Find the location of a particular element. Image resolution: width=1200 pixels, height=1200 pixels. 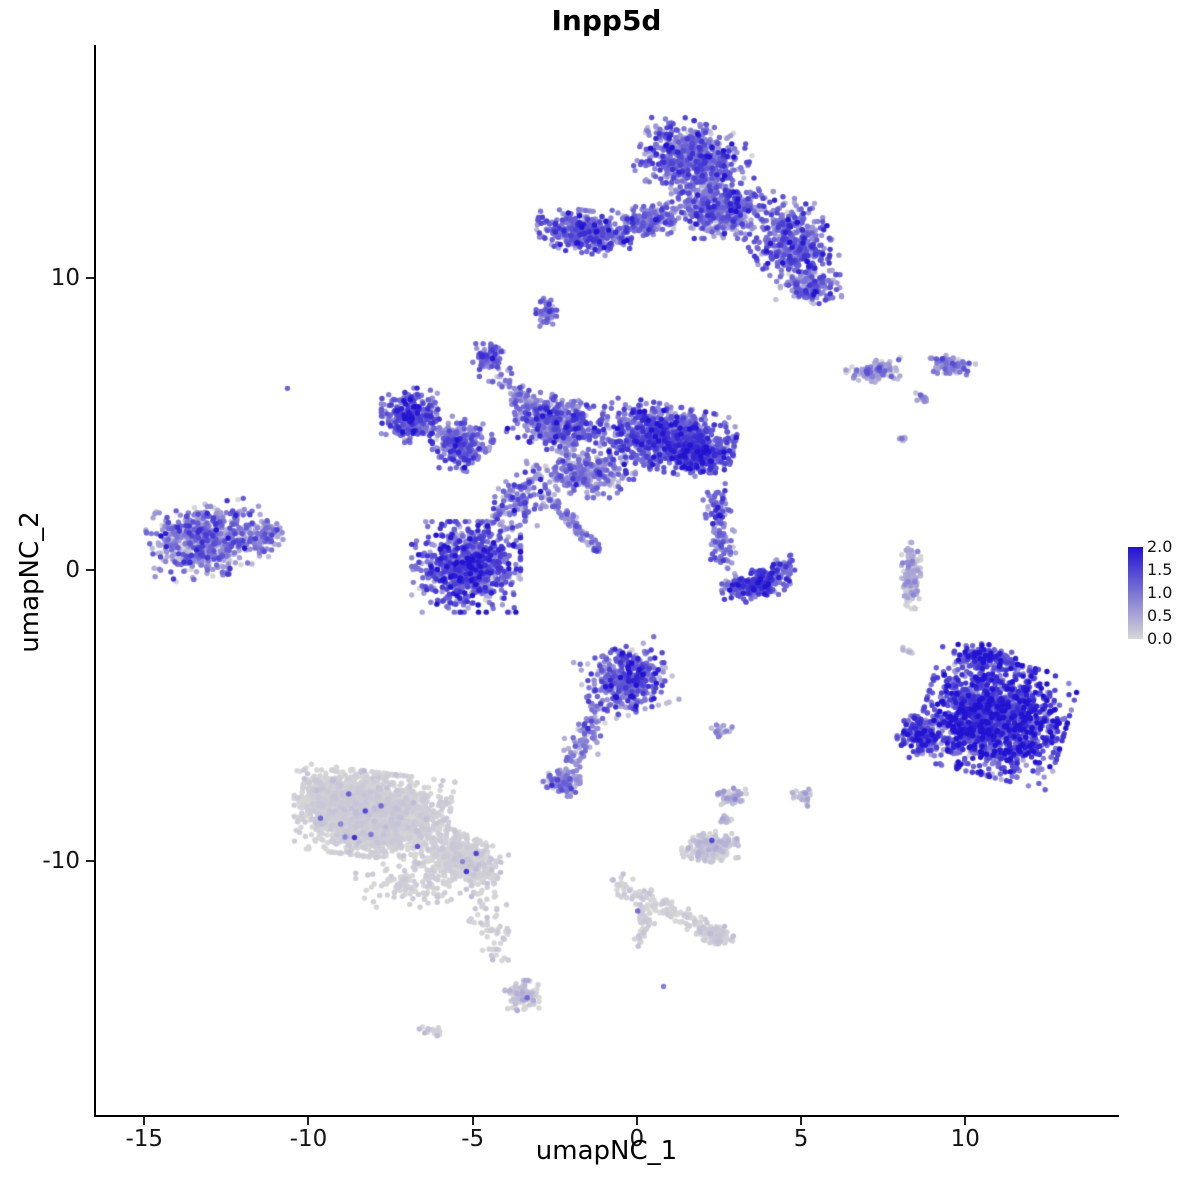

colorbar-tick-label: 1.5 is located at coordinates (1160, 569).